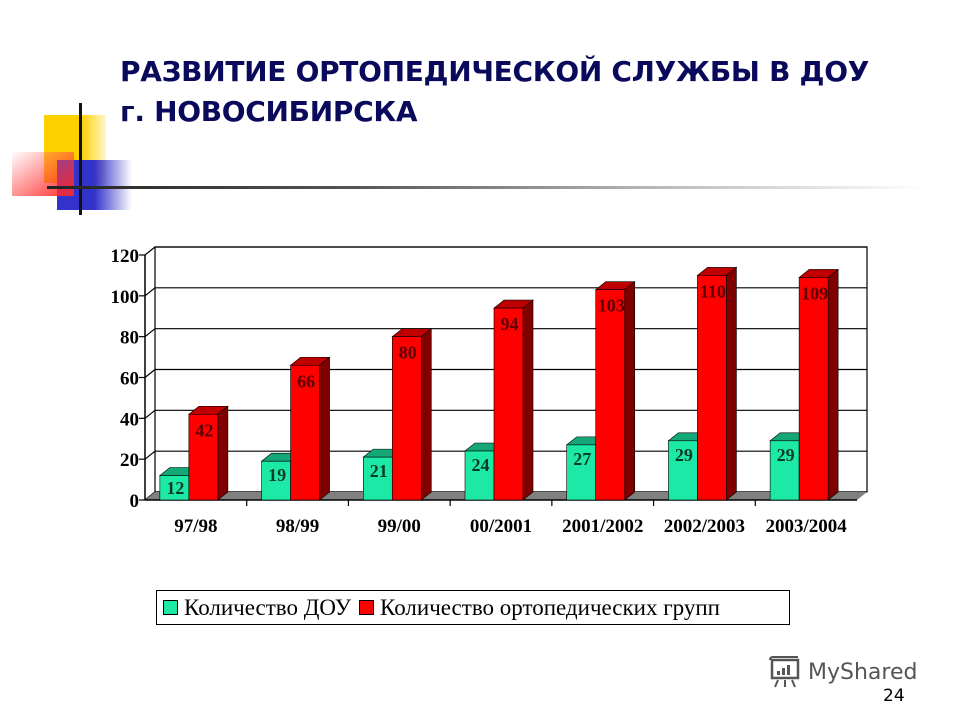  What do you see at coordinates (268, 607) in the screenshot?
I see `legend-label-dou: Количество ДОУ` at bounding box center [268, 607].